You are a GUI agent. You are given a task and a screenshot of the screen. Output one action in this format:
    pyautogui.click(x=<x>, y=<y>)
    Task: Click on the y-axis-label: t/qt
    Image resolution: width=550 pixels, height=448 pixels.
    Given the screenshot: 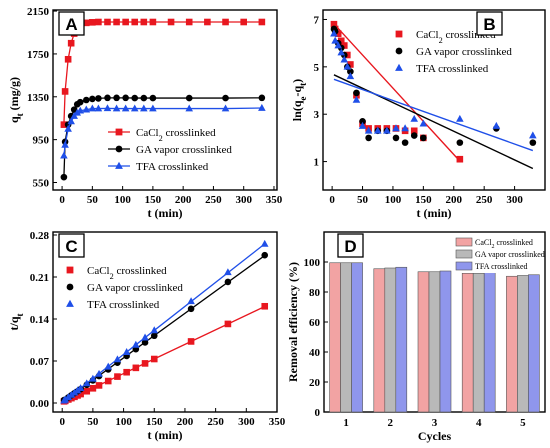 What is the action you would take?
    pyautogui.click(x=16, y=321)
    